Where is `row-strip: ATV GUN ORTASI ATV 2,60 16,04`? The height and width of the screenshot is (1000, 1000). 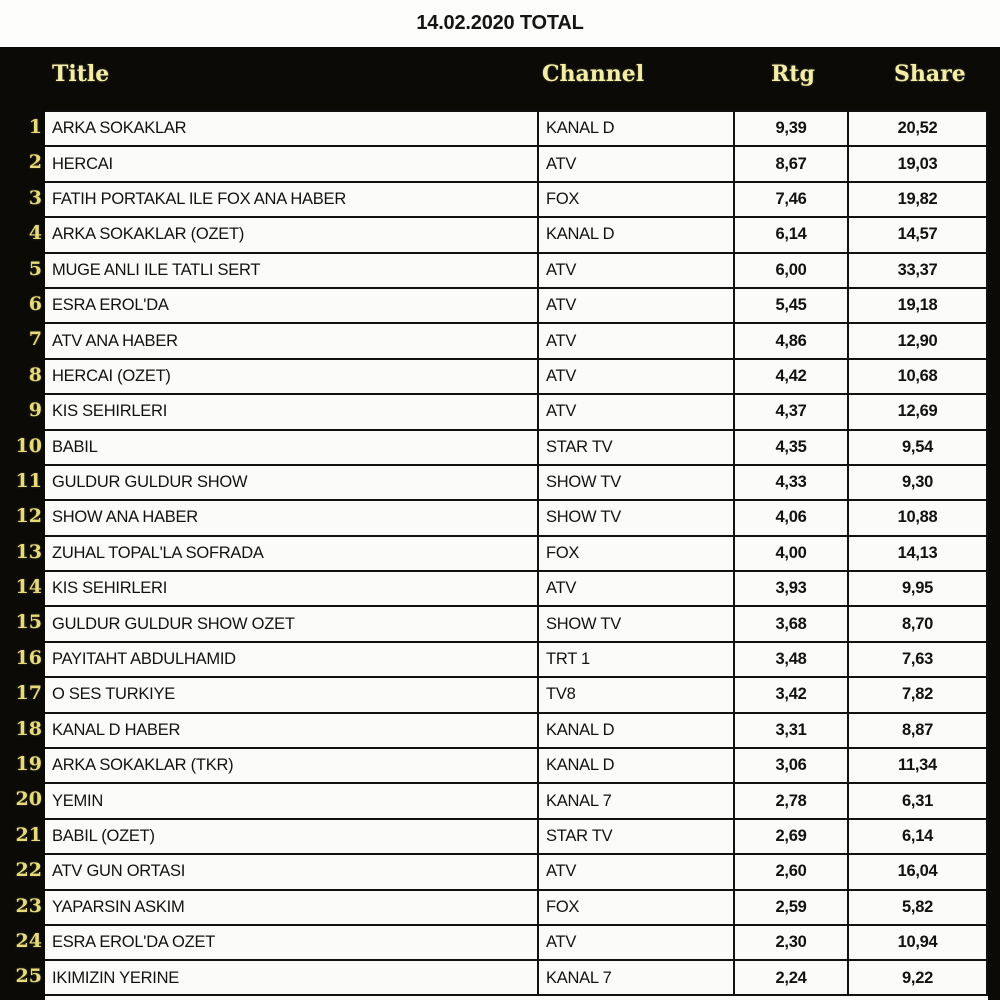
row-strip: ATV GUN ORTASI ATV 2,60 16,04 is located at coordinates (516, 871).